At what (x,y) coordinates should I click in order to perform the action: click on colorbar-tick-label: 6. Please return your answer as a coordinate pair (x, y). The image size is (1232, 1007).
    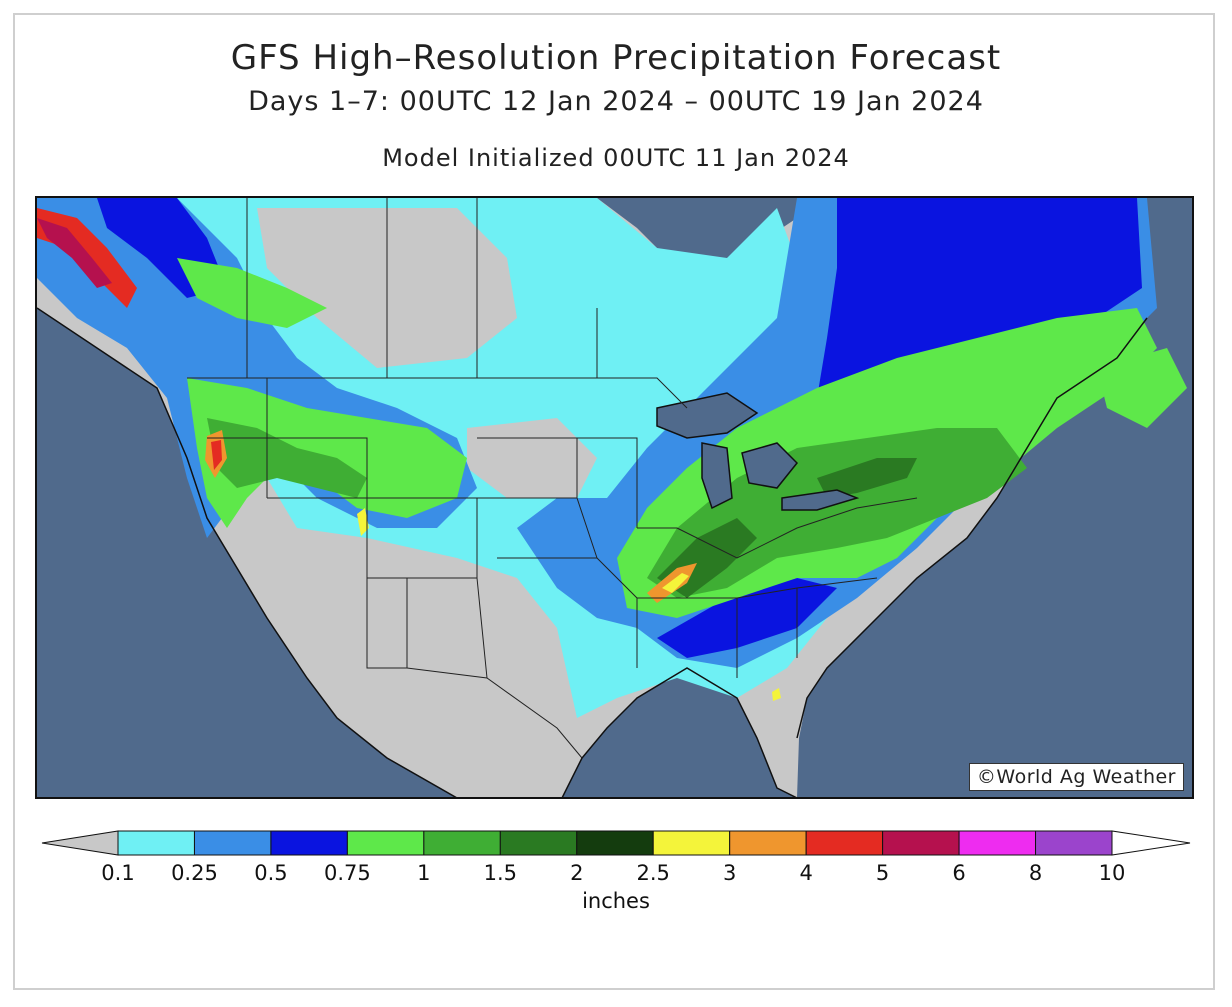
    Looking at the image, I should click on (959, 873).